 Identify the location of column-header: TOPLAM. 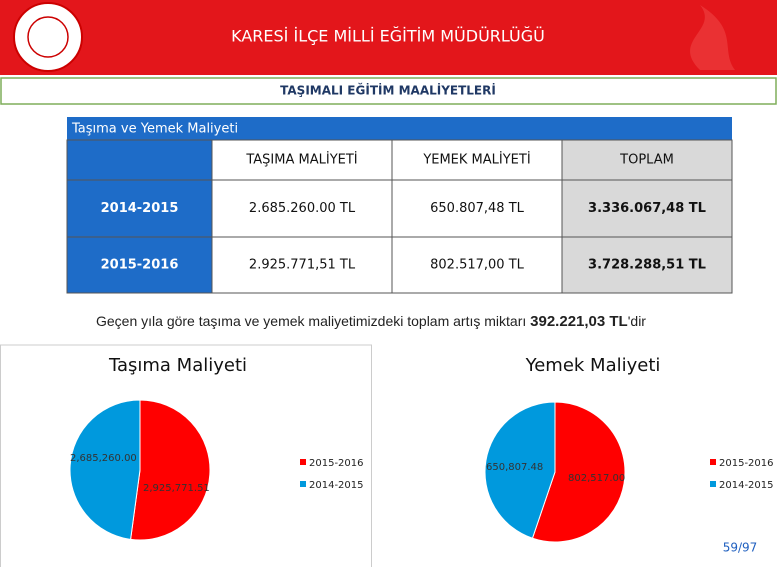
(646, 160).